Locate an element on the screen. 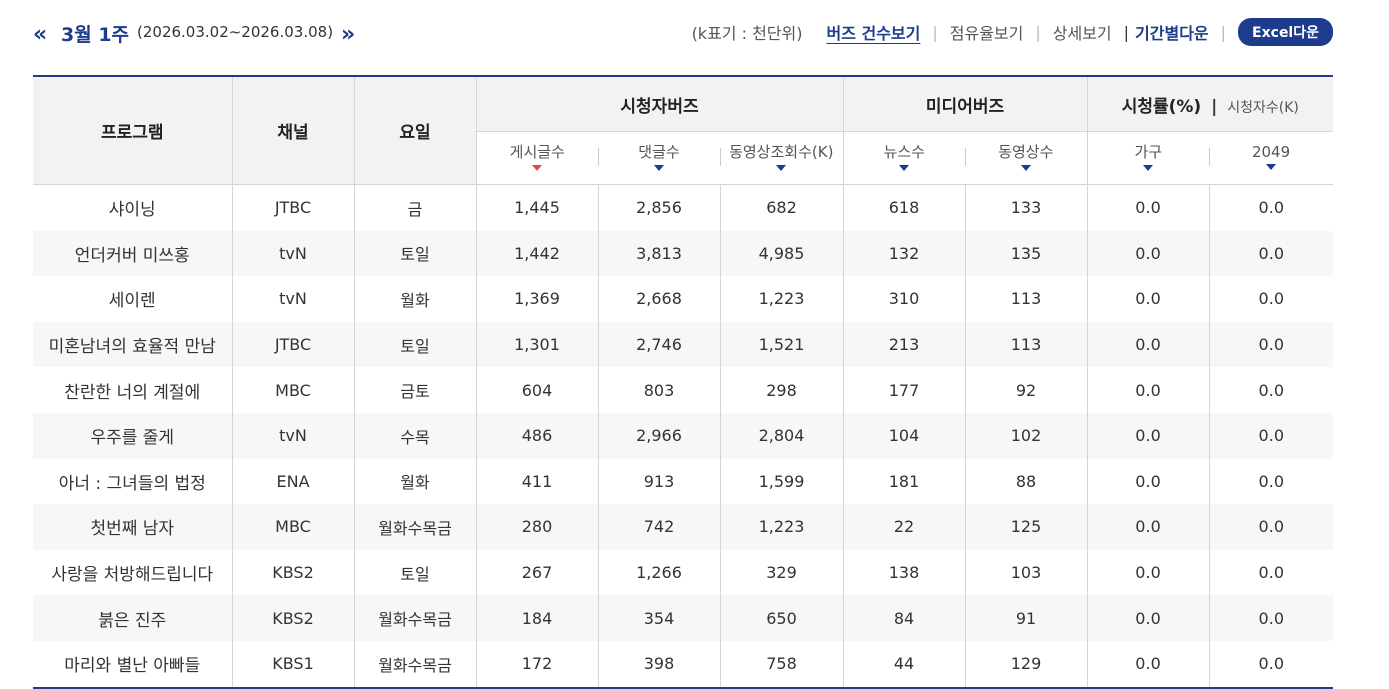 The image size is (1389, 689). cell-video-views: 758 is located at coordinates (781, 664).